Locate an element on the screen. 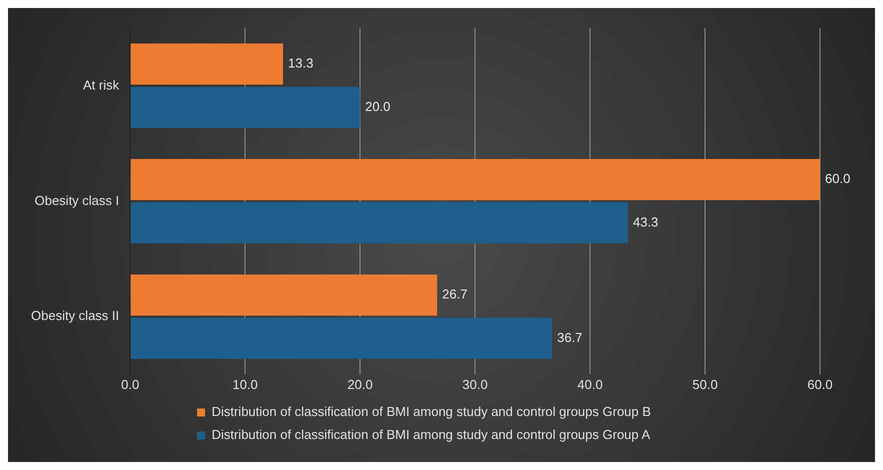 The height and width of the screenshot is (470, 883). x-tick-label: 40.0 is located at coordinates (590, 384).